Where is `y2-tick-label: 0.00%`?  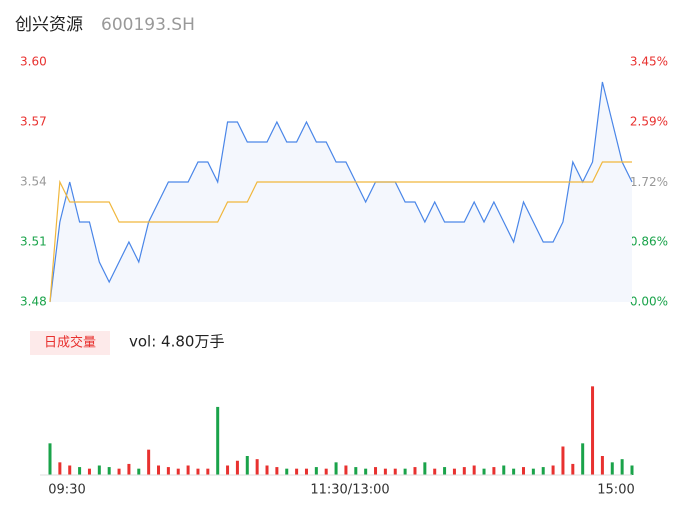
y2-tick-label: 0.00% is located at coordinates (649, 302).